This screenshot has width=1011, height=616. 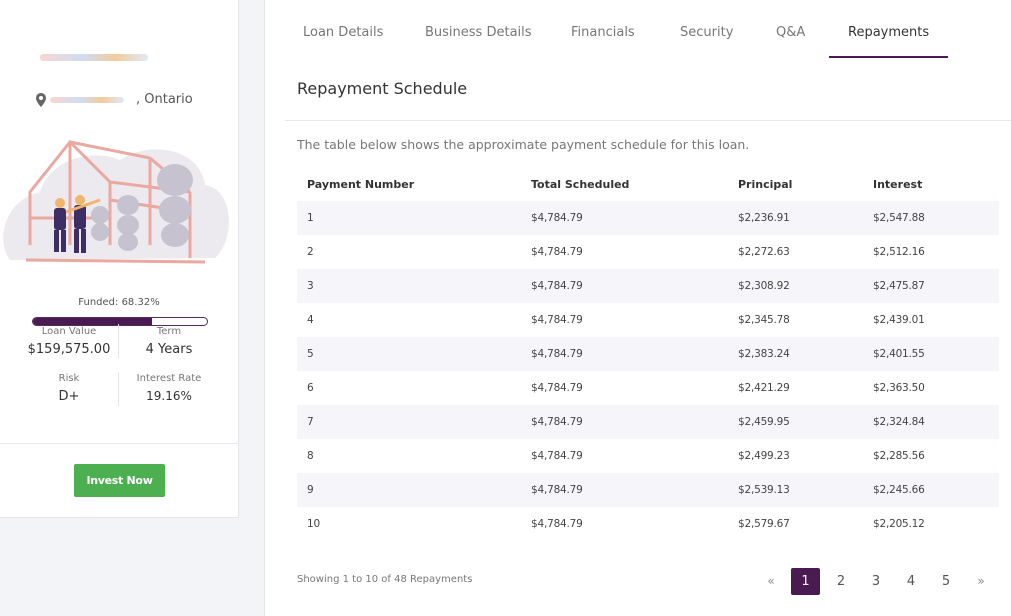 What do you see at coordinates (648, 354) in the screenshot?
I see `table-row: 5 $4,784.79 $2,383.24 $2,401.55` at bounding box center [648, 354].